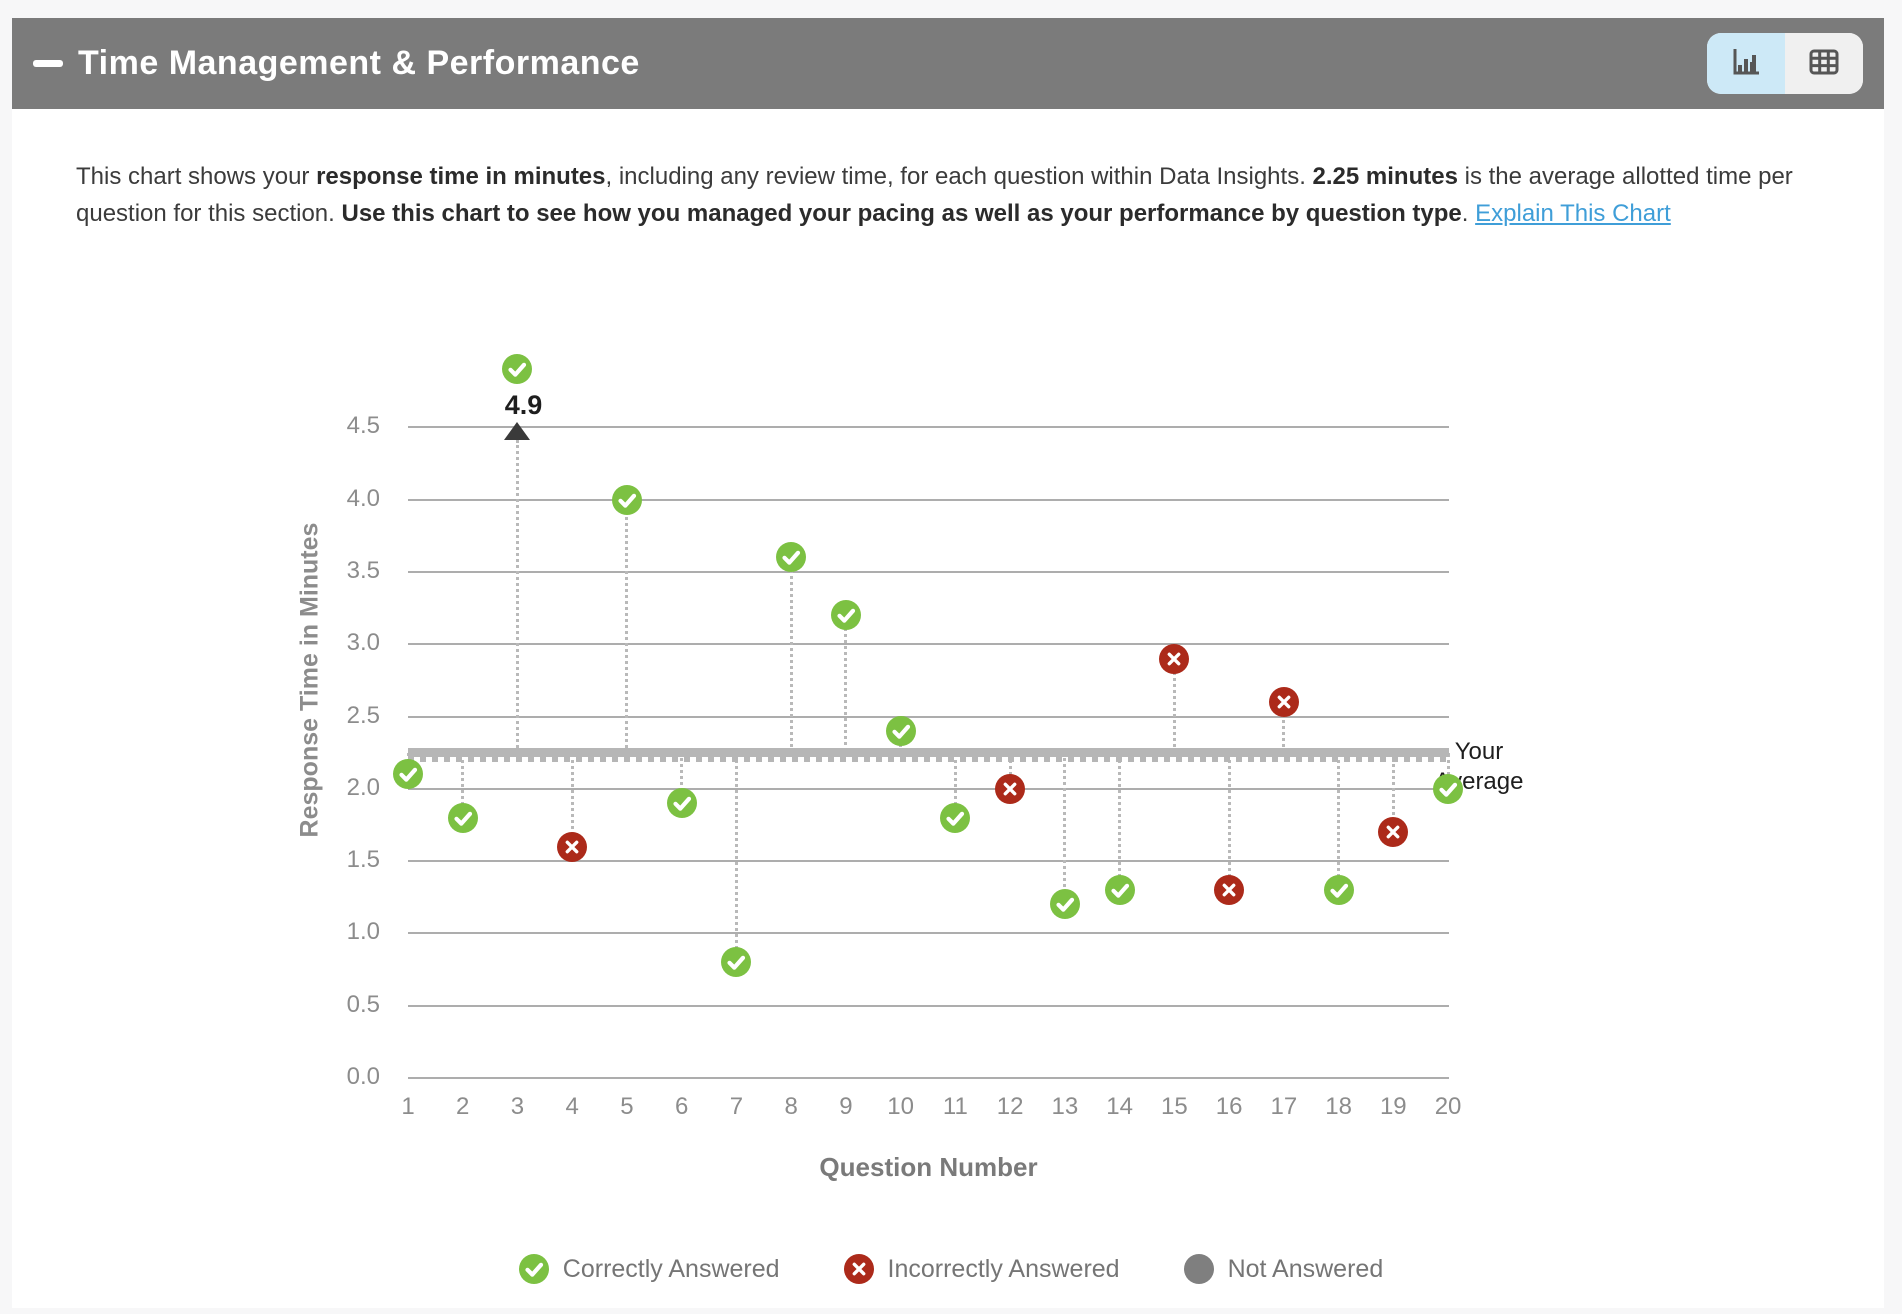 This screenshot has height=1314, width=1902. Describe the element at coordinates (196, 176) in the screenshot. I see `description-text: This chart shows your` at that location.